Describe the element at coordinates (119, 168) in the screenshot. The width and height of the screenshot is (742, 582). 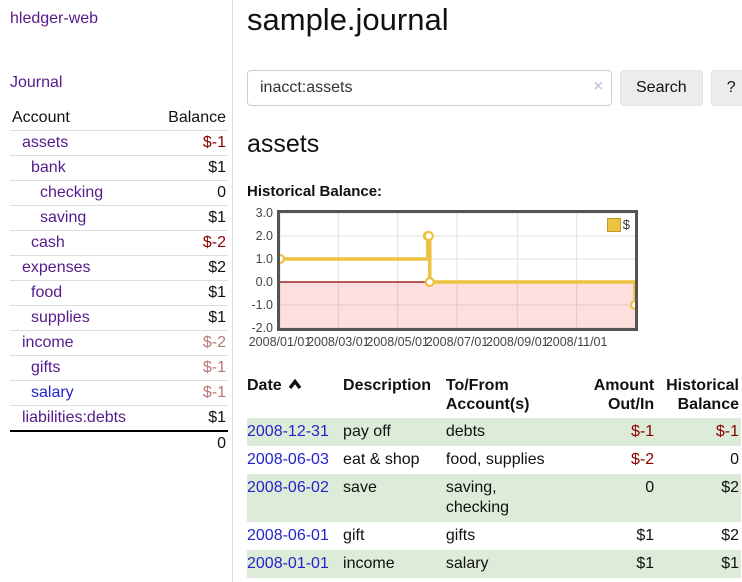
I see `sidebar-account-row: bank $1` at that location.